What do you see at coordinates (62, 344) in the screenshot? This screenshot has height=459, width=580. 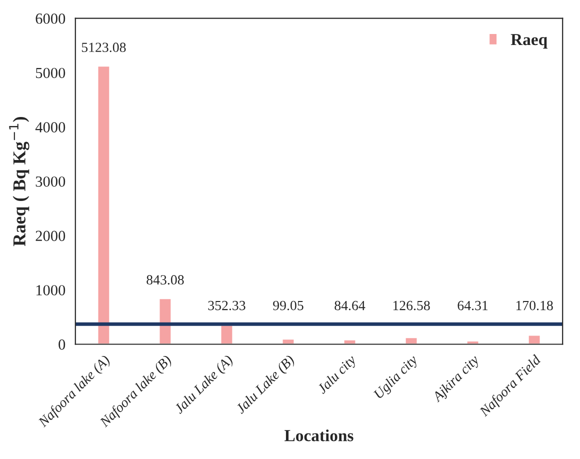 I see `y-tick-label: 0` at bounding box center [62, 344].